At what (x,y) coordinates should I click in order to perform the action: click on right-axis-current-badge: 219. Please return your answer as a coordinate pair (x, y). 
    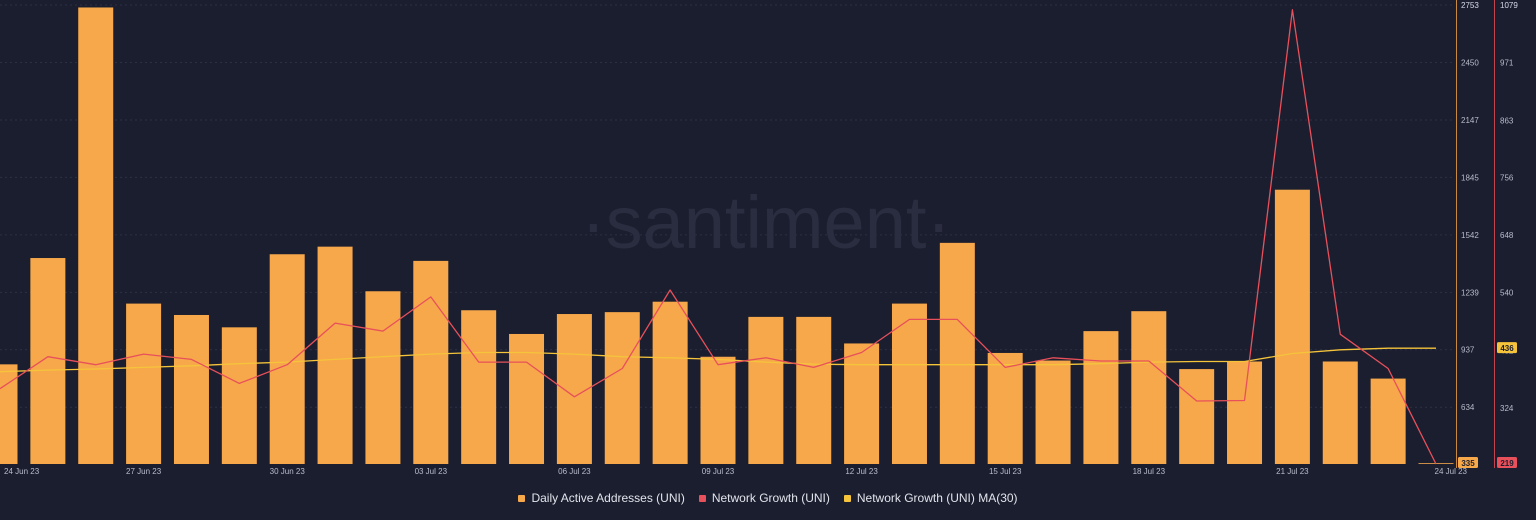
    Looking at the image, I should click on (1507, 462).